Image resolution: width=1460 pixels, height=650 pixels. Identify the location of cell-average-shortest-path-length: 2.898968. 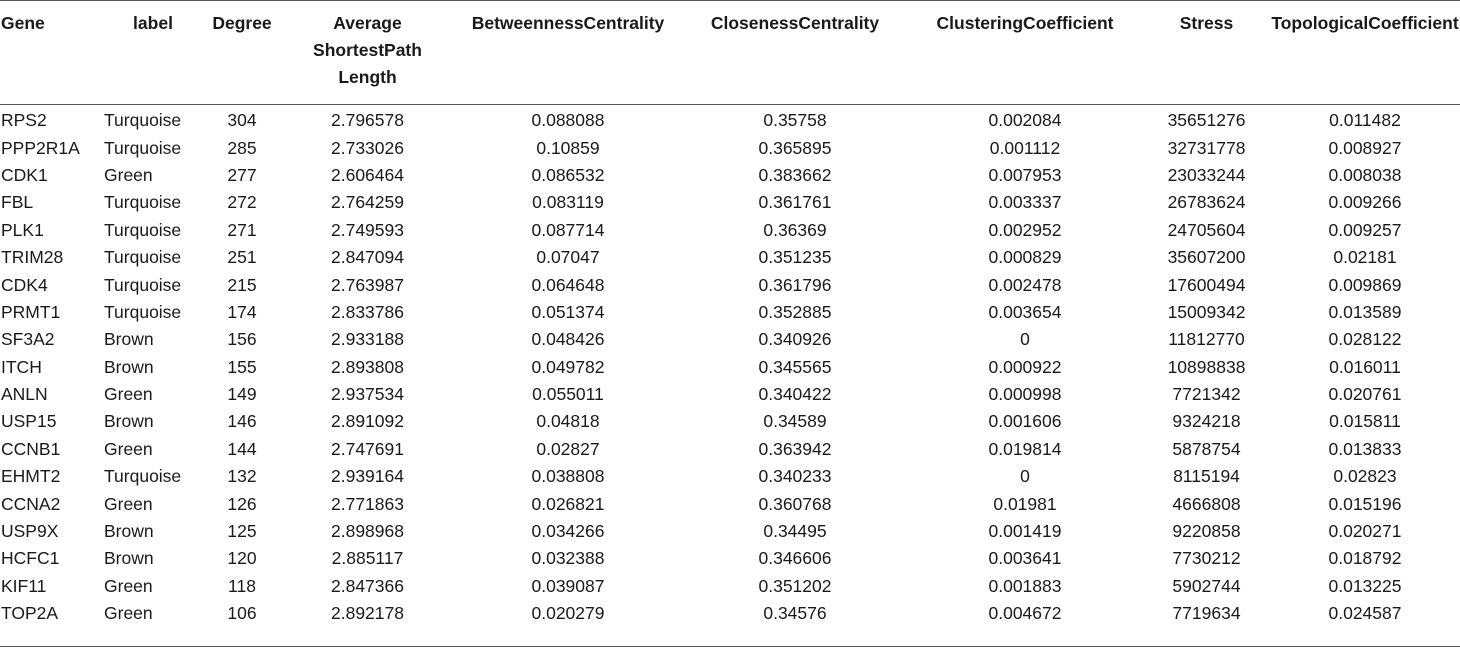
(367, 531).